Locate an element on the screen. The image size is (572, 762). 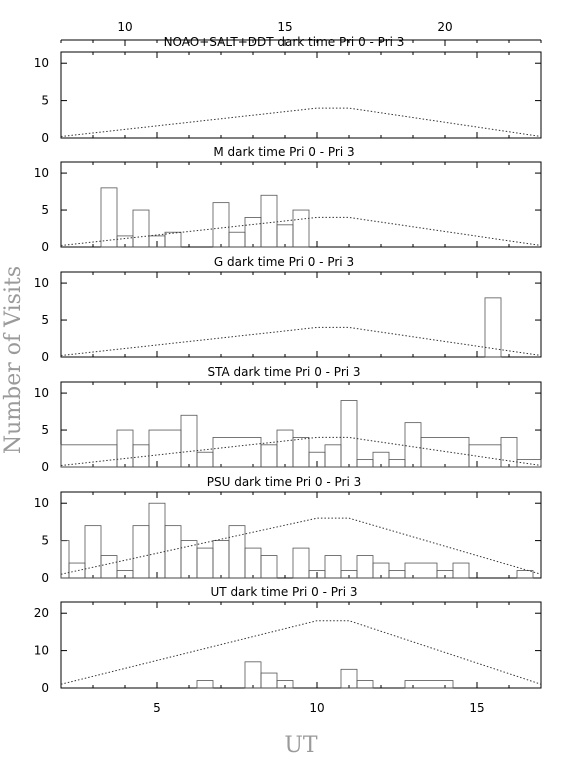
panel-title: NOAO+SALT+DDT dark time Pri 0 - Pri 3 is located at coordinates (284, 42).